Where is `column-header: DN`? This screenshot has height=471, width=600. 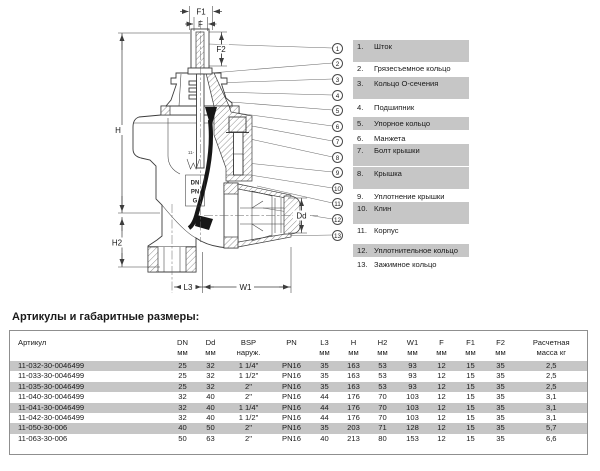 column-header: DN is located at coordinates (182, 342).